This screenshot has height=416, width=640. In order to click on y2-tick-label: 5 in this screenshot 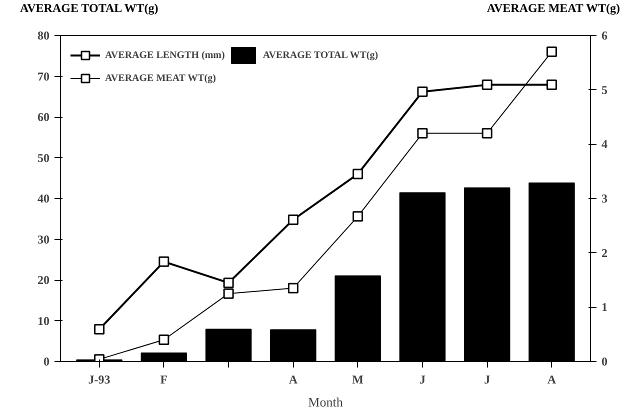, I will do `click(605, 89)`.